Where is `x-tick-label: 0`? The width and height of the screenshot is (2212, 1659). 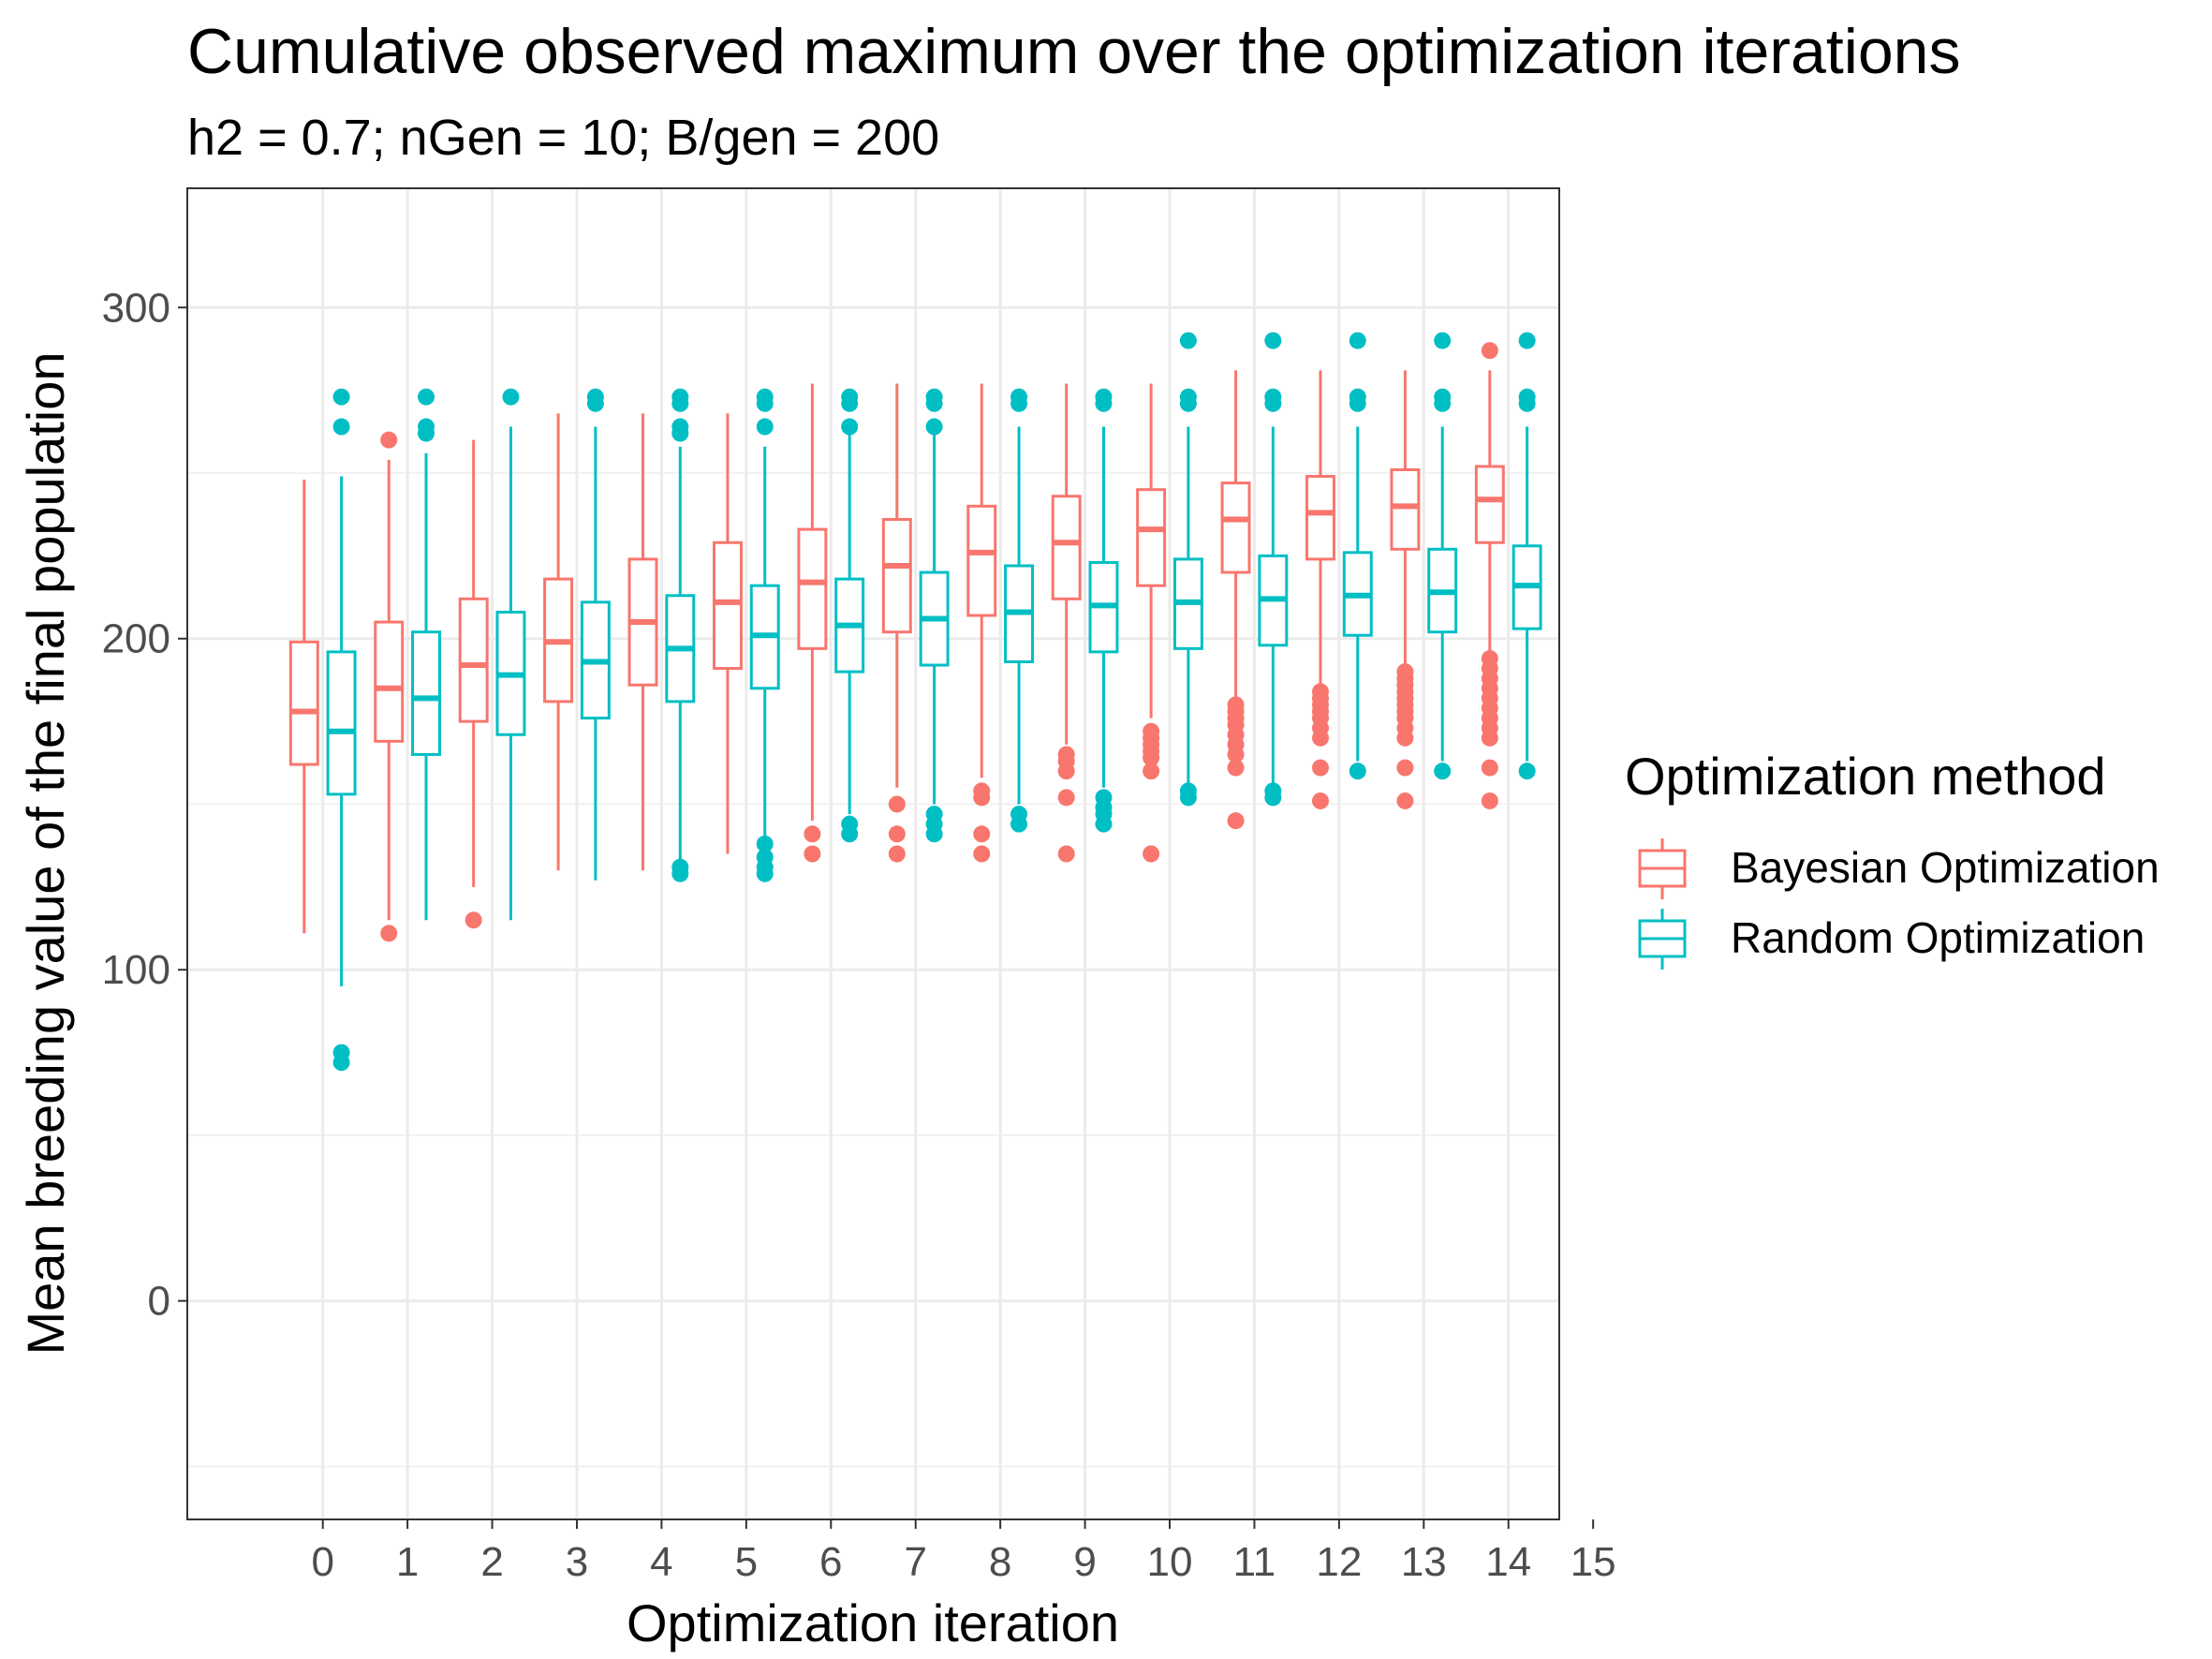
x-tick-label: 0 is located at coordinates (322, 1562).